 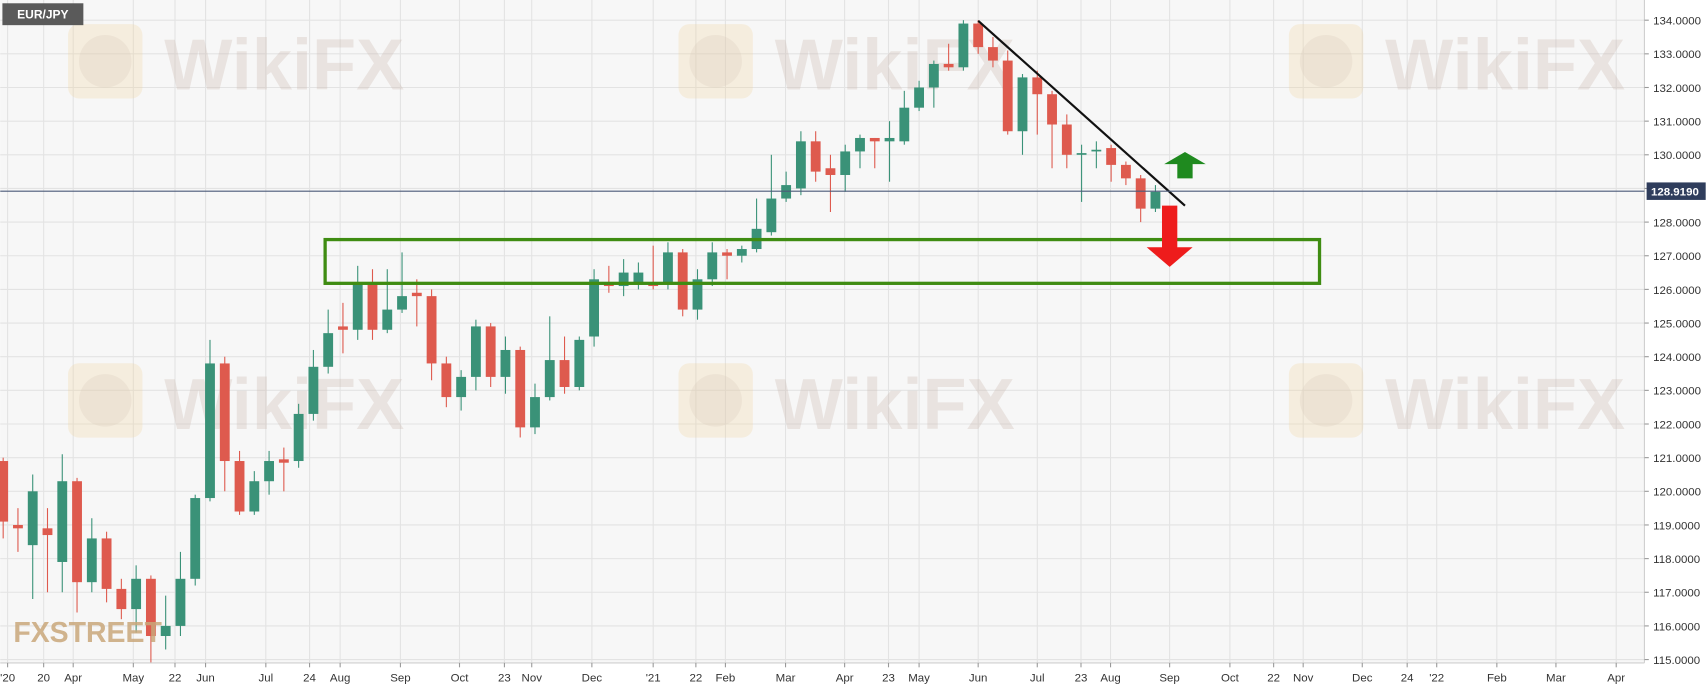 I want to click on trend-line, so click(x=1081, y=113).